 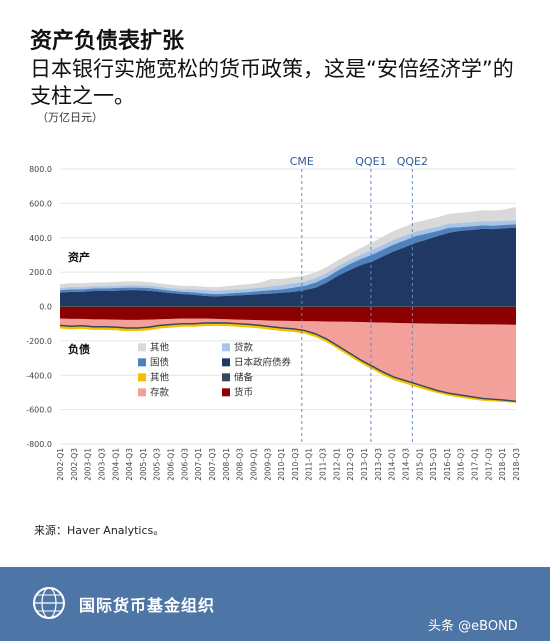 I want to click on x-tick-label: 2015-Q3, so click(x=433, y=464).